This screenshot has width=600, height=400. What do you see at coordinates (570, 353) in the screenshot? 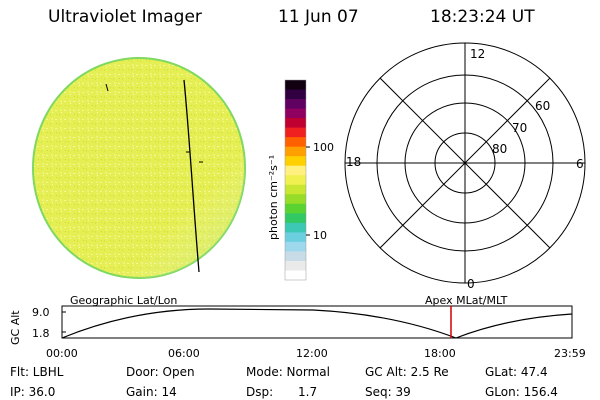
I see `timeline-xtick: 23:59` at bounding box center [570, 353].